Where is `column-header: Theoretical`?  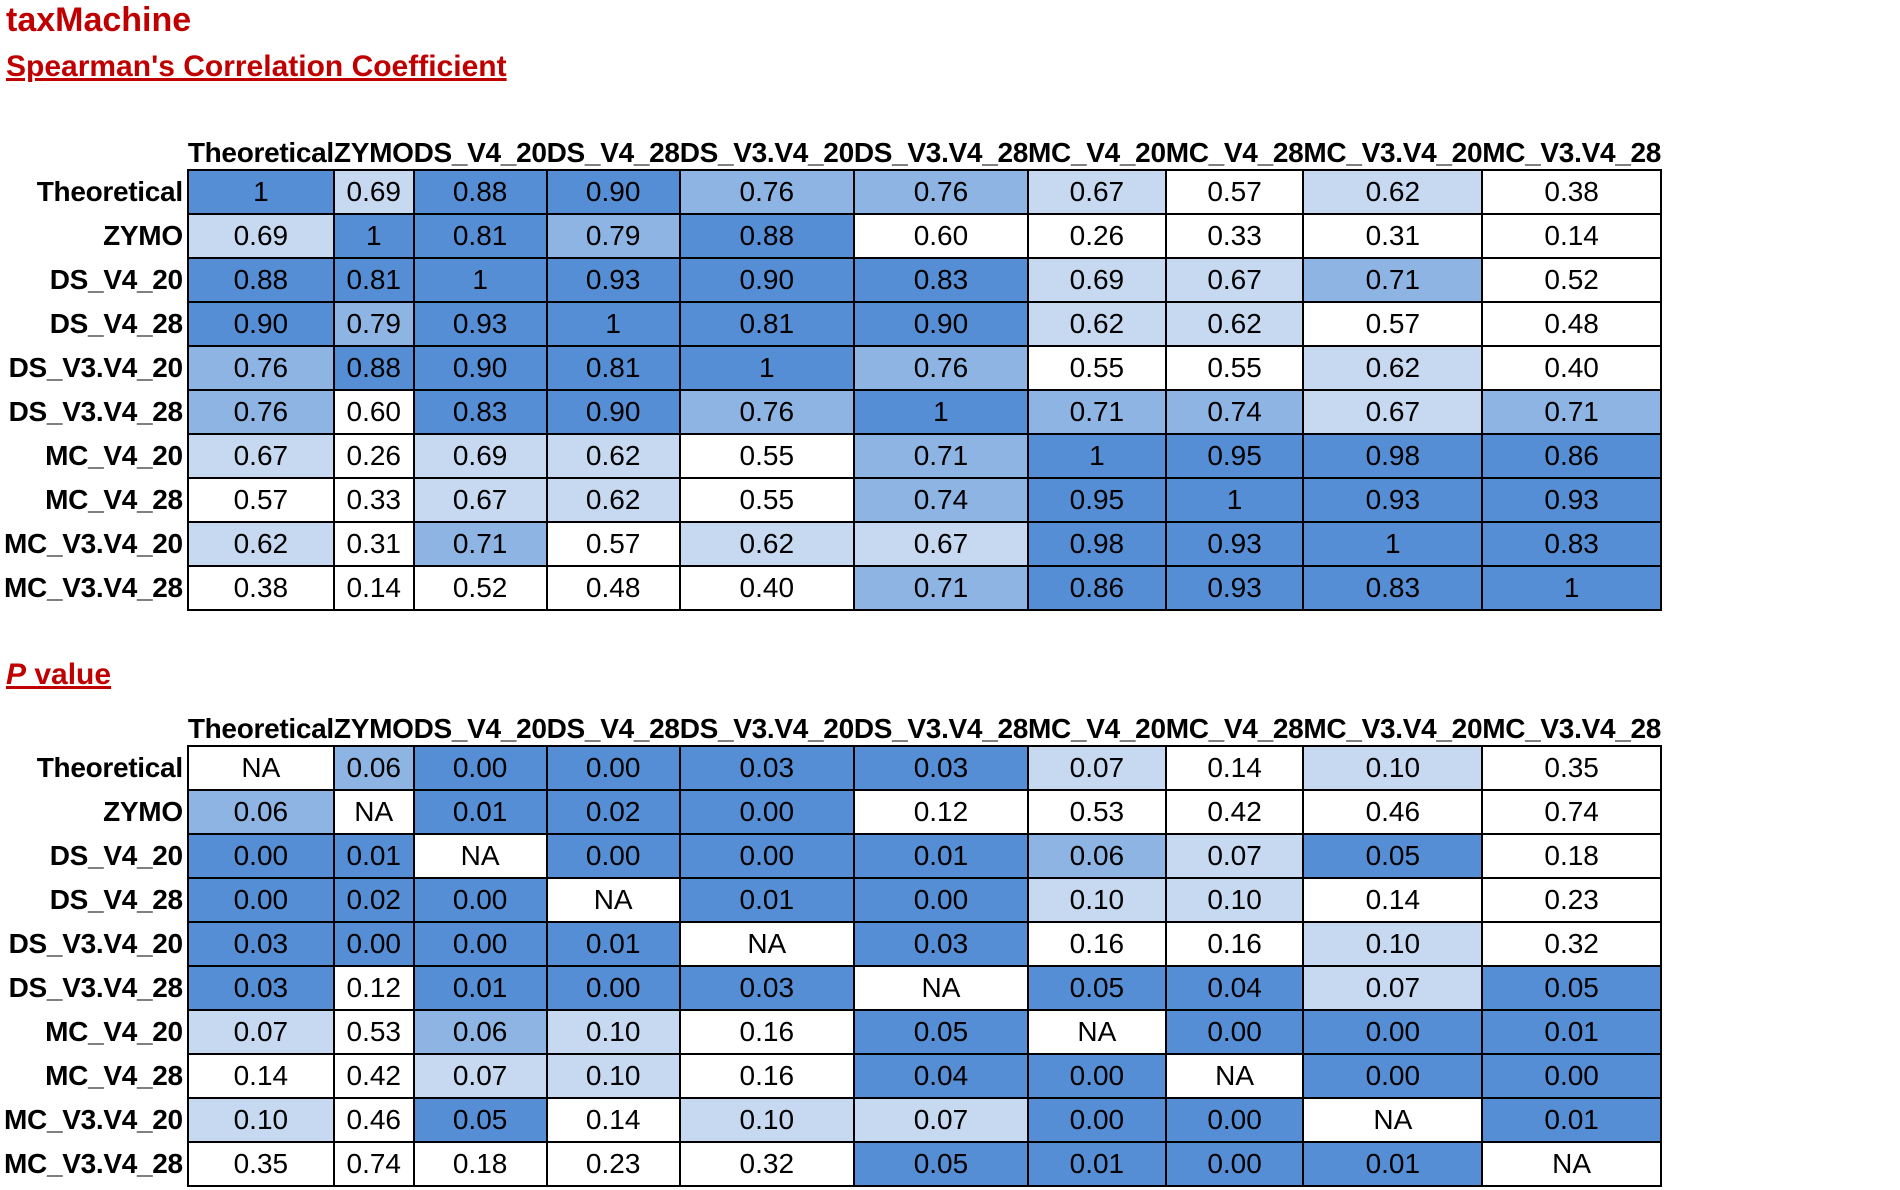
column-header: Theoretical is located at coordinates (260, 152).